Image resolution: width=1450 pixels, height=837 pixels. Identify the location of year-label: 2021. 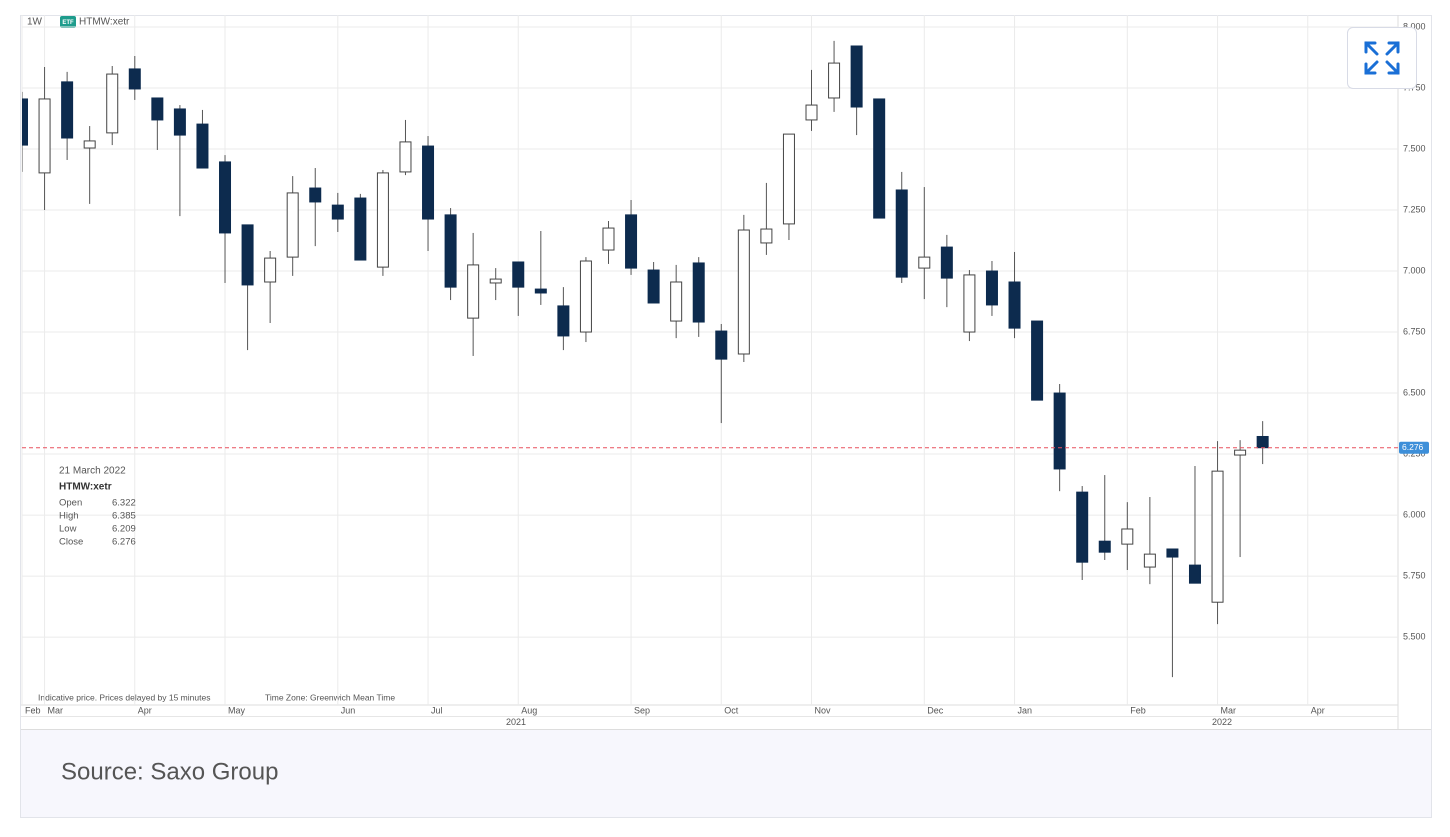
(516, 722).